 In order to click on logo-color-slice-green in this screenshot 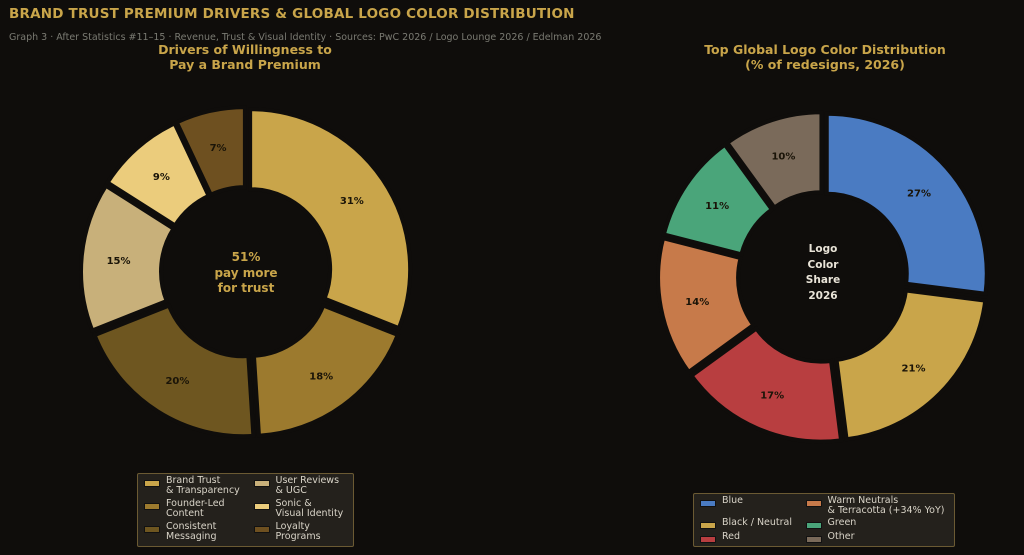, I will do `click(718, 199)`.